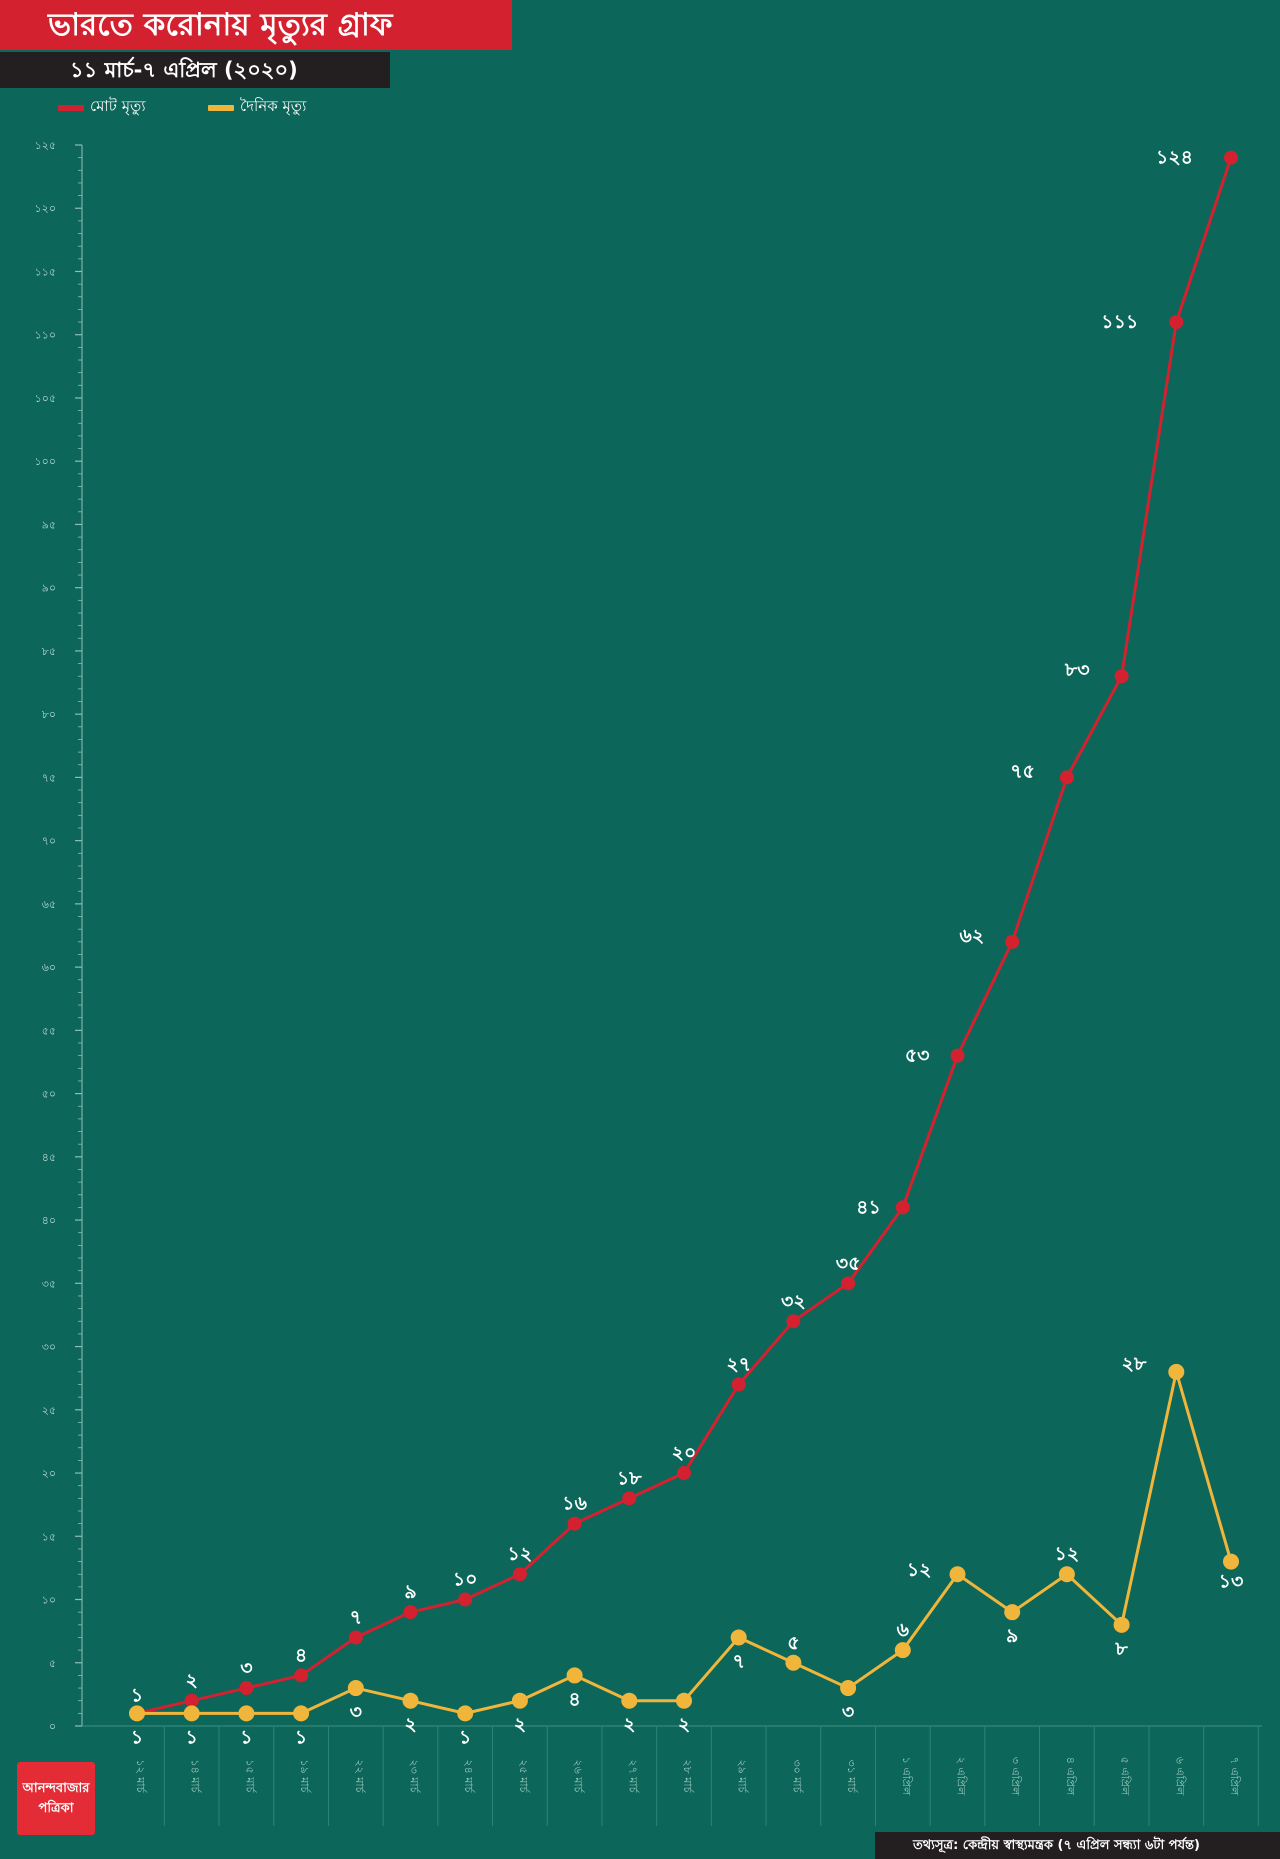 The width and height of the screenshot is (1280, 1859). Describe the element at coordinates (118, 106) in the screenshot. I see `legend-label-total: মোট মৃত্যু` at that location.